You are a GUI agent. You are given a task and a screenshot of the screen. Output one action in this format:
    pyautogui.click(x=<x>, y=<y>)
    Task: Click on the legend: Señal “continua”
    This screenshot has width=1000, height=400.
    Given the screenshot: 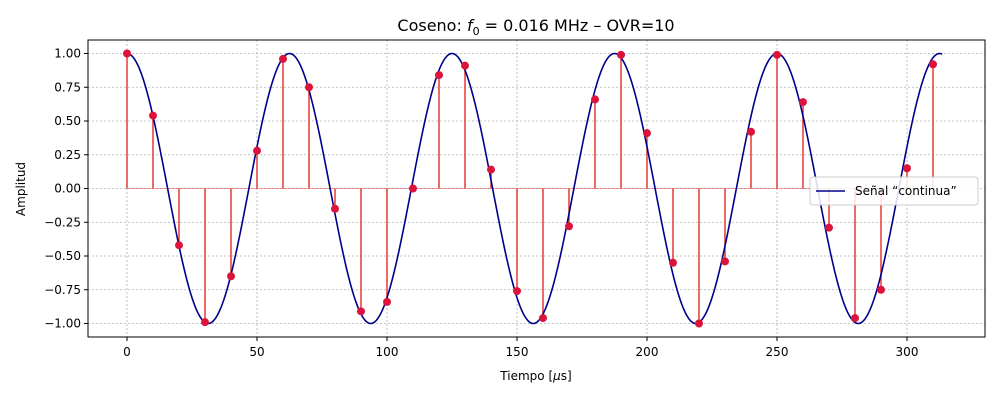 What is the action you would take?
    pyautogui.click(x=894, y=191)
    